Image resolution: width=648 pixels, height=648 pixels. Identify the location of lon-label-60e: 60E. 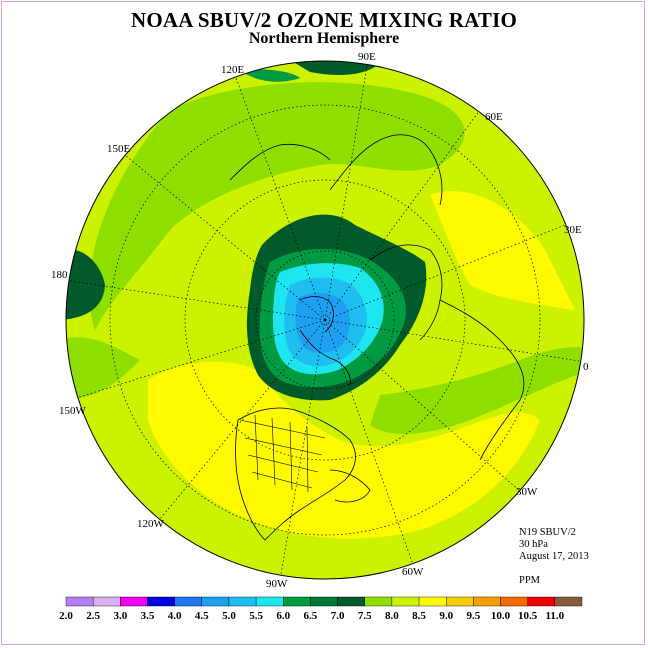
(494, 117).